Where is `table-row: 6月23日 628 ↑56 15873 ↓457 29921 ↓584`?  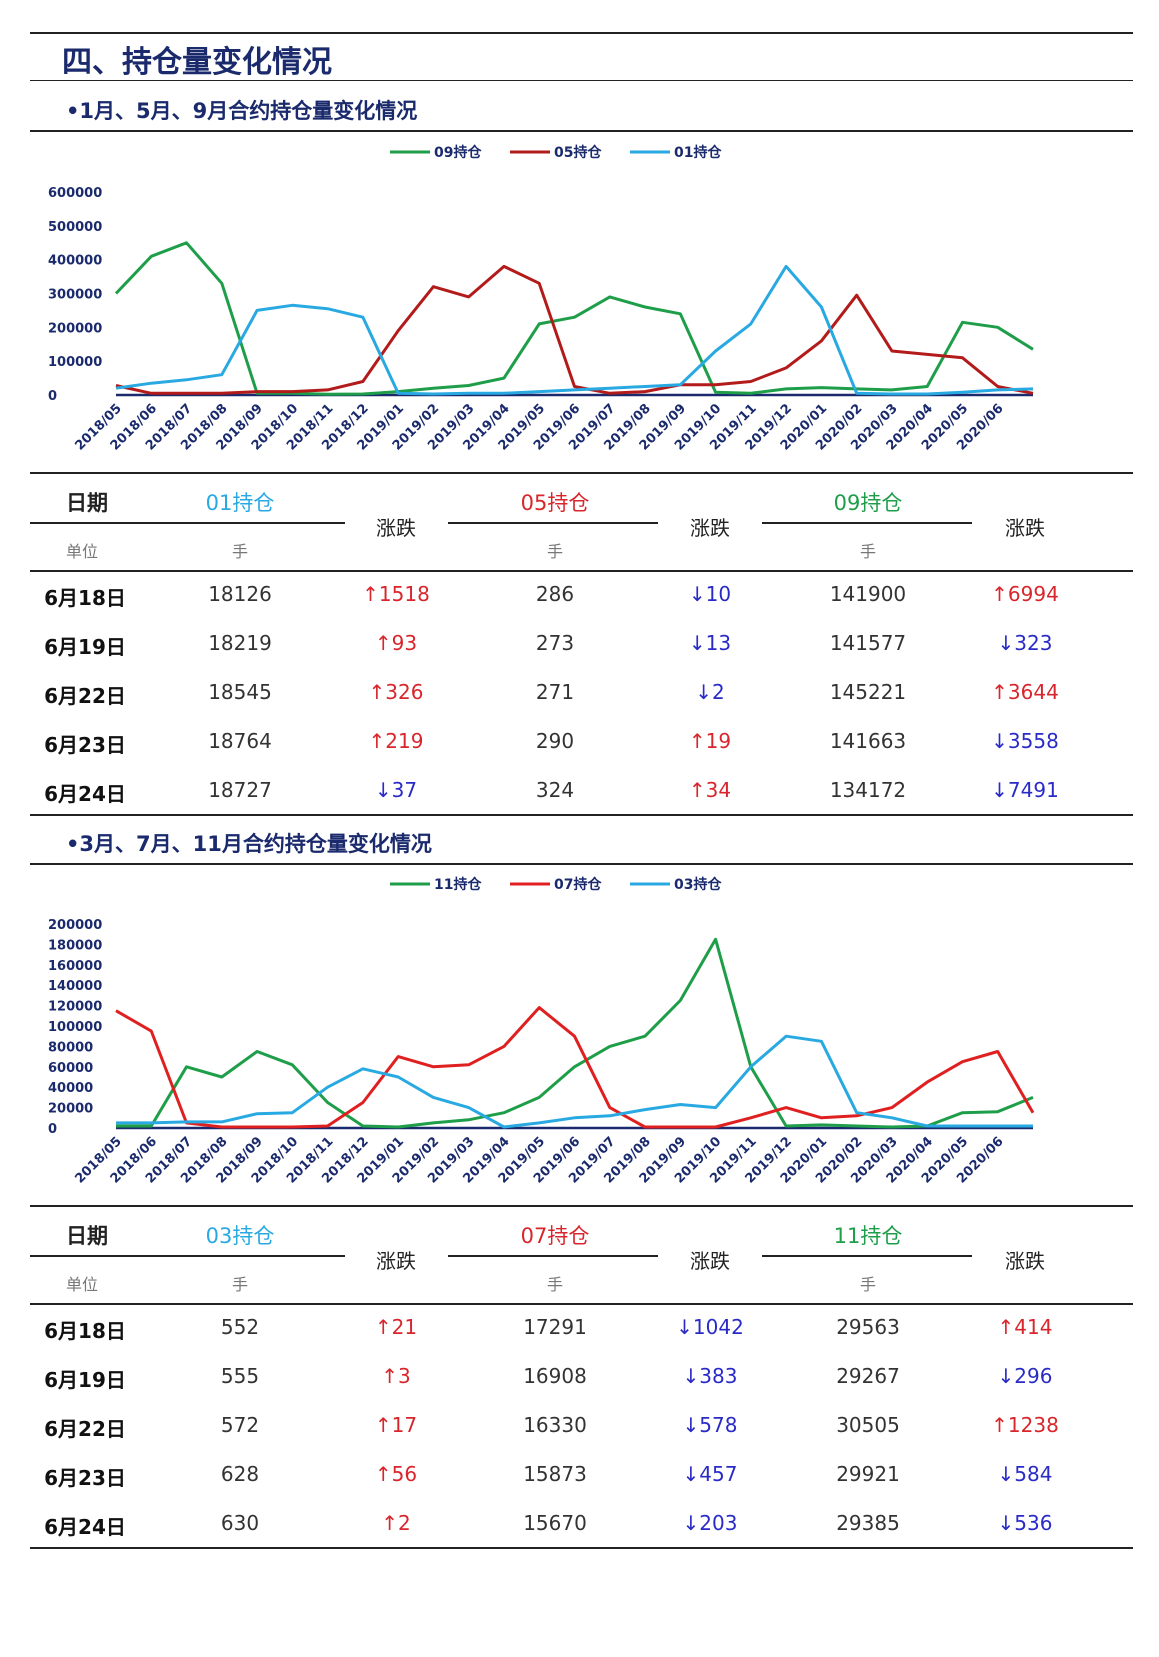 table-row: 6月23日 628 ↑56 15873 ↓457 29921 ↓584 is located at coordinates (581, 1486).